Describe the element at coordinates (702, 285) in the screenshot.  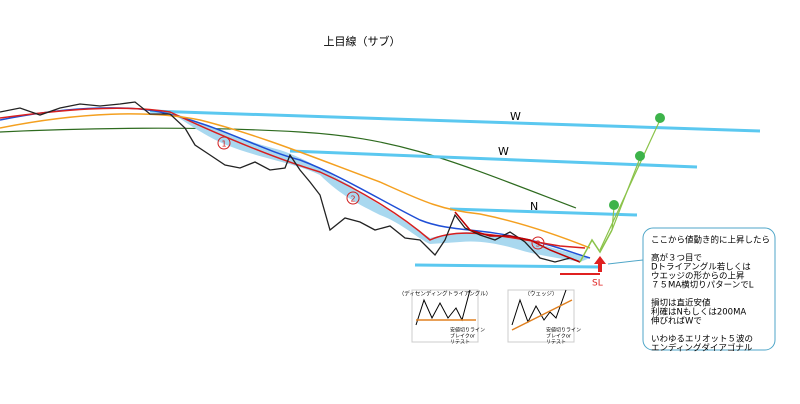
I see `note-line: ７５MA横切りパターンでL` at that location.